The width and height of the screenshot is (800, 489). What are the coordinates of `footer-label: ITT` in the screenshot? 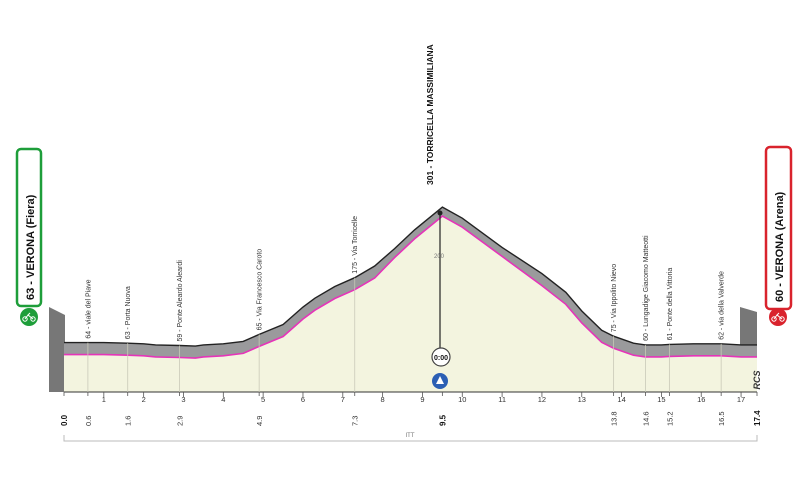 It's located at (410, 436).